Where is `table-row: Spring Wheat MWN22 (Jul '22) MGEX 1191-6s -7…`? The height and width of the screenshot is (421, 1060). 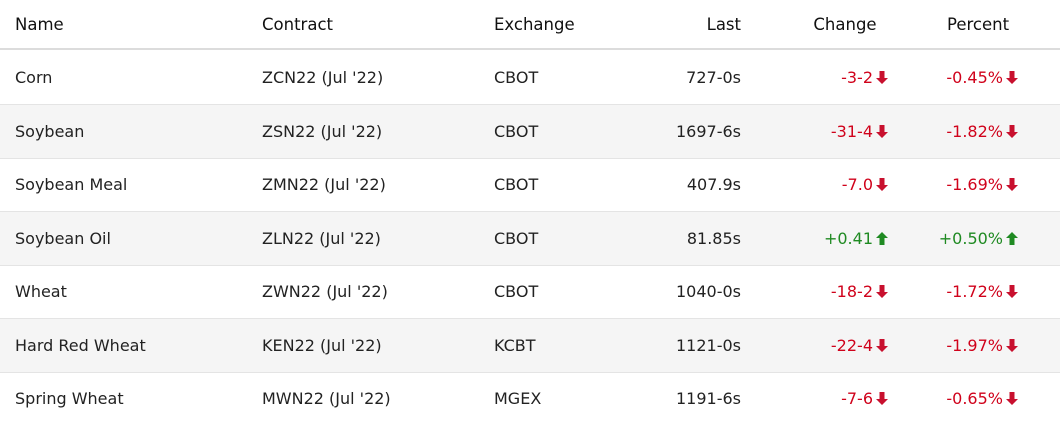 table-row: Spring Wheat MWN22 (Jul '22) MGEX 1191-6s -7… is located at coordinates (530, 396).